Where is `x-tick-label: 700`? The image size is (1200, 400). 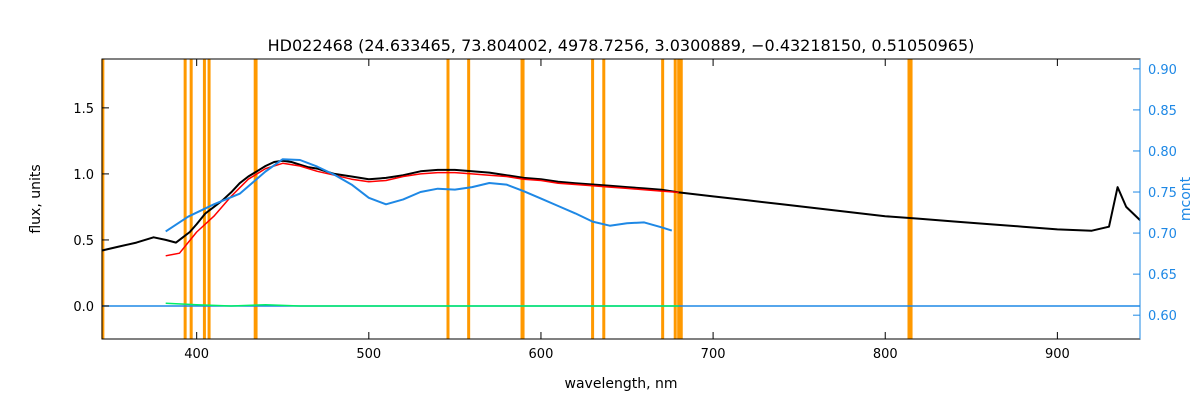
x-tick-label: 700 is located at coordinates (713, 354).